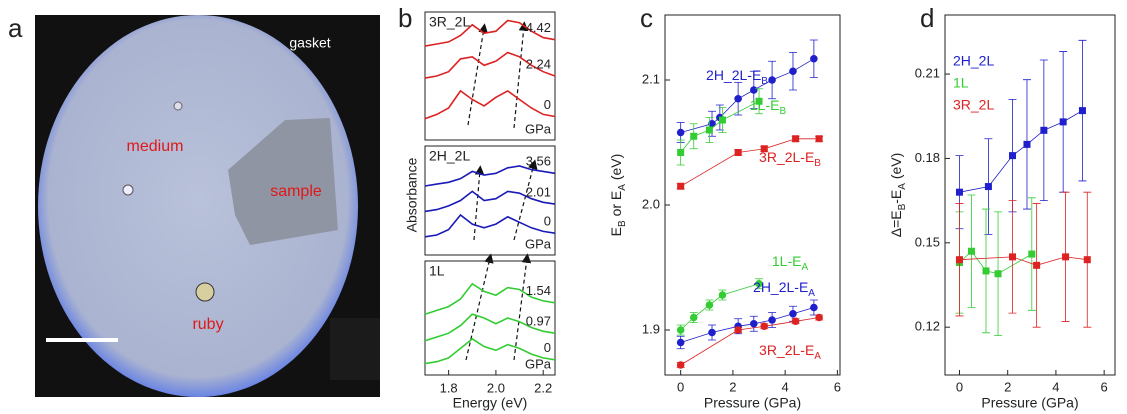  What do you see at coordinates (651, 203) in the screenshot?
I see `y-tick-label: 2.0` at bounding box center [651, 203].